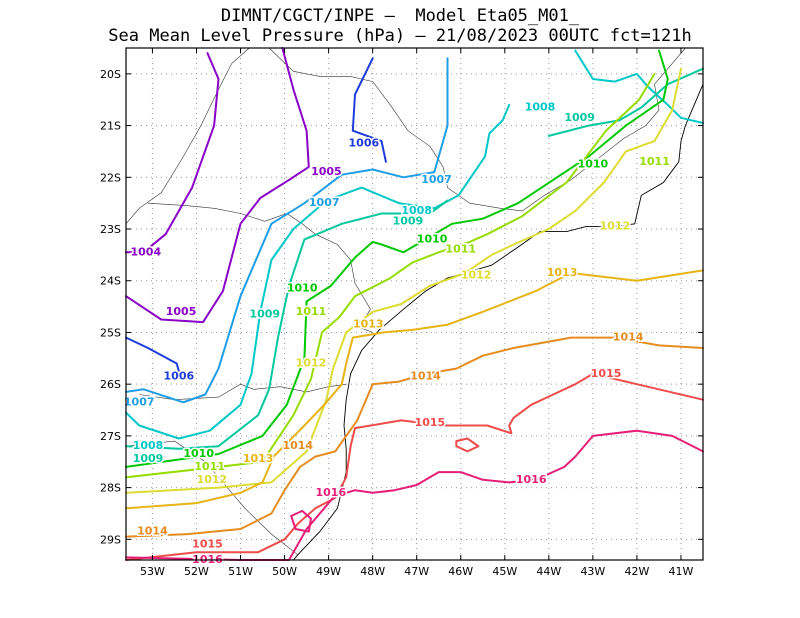 The height and width of the screenshot is (618, 800). I want to click on x-tick-label: 48W, so click(372, 571).